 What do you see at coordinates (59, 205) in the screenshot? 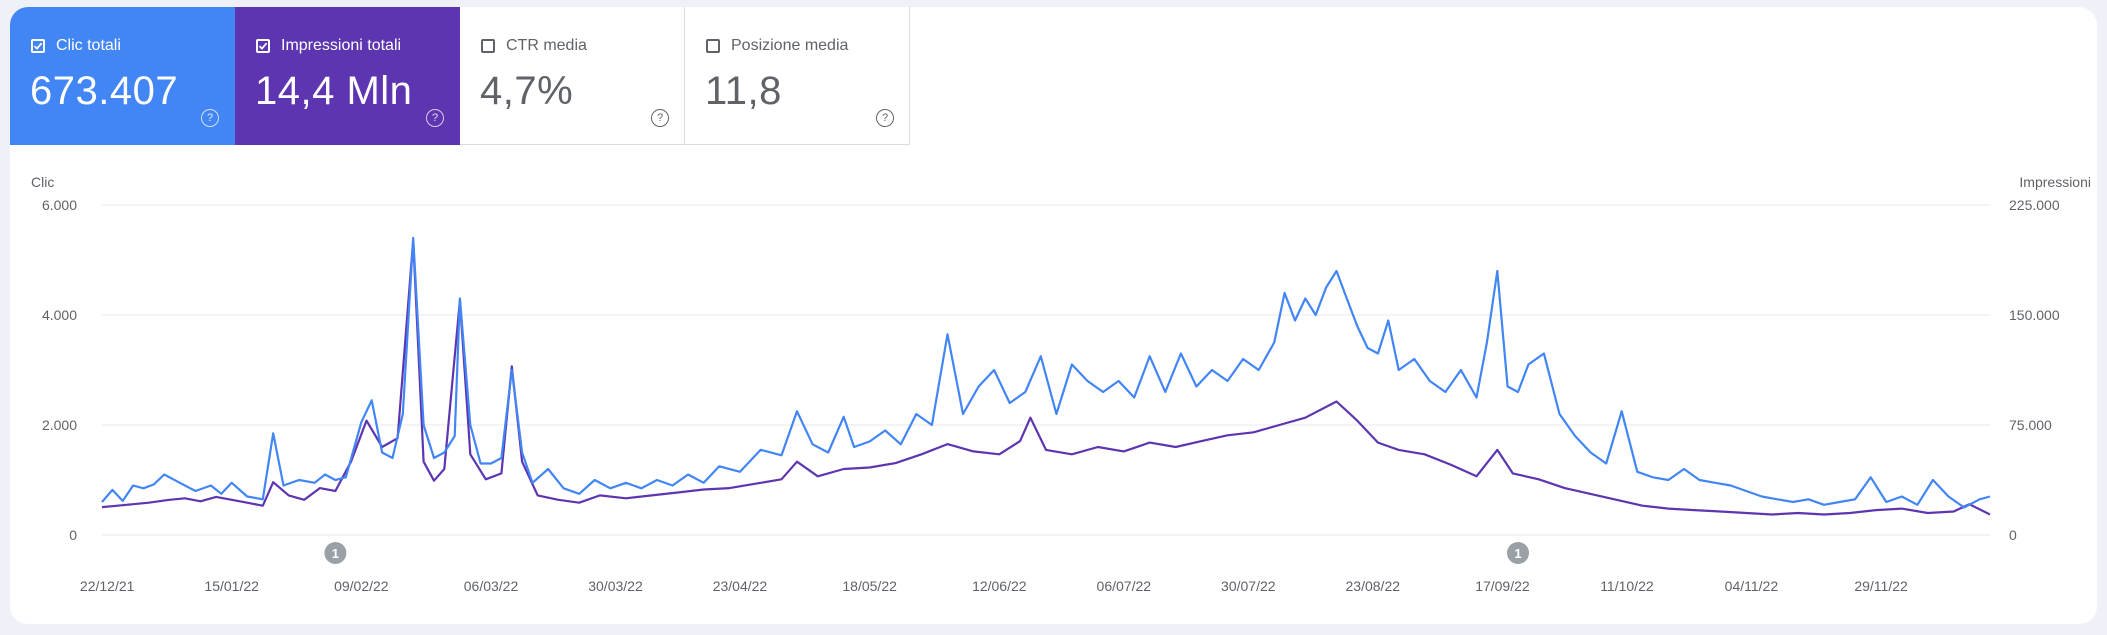
I see `left-tick-label: 6.000` at bounding box center [59, 205].